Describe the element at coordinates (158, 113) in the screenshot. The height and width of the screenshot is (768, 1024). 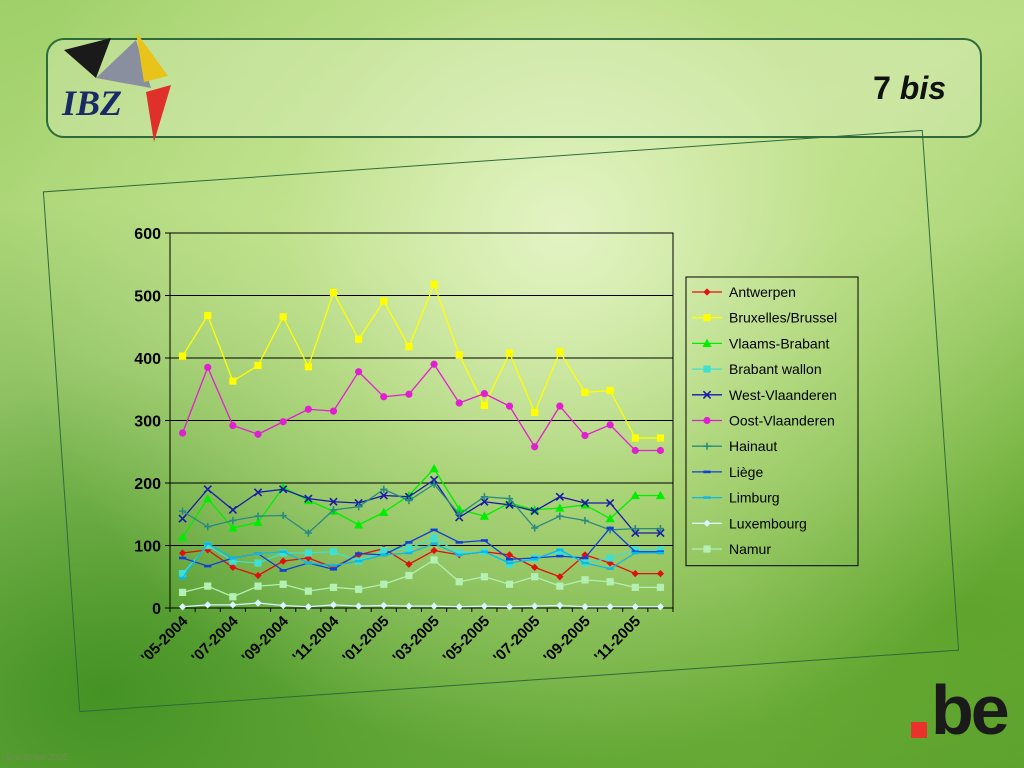
I see `logo-red-shard` at that location.